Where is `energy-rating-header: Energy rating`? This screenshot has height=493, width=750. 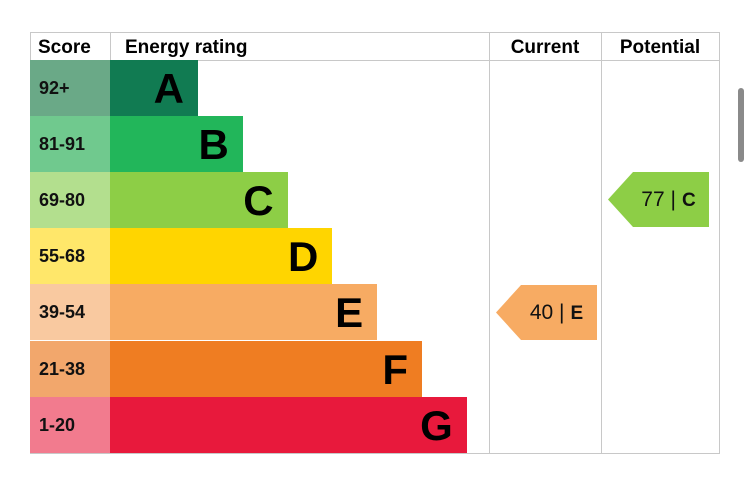 energy-rating-header: Energy rating is located at coordinates (186, 47).